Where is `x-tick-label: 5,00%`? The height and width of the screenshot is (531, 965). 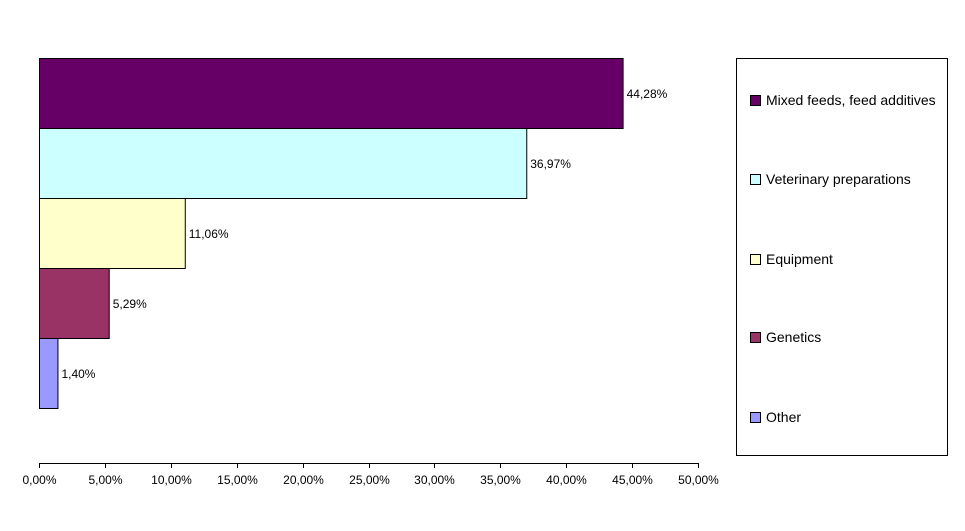 x-tick-label: 5,00% is located at coordinates (105, 480).